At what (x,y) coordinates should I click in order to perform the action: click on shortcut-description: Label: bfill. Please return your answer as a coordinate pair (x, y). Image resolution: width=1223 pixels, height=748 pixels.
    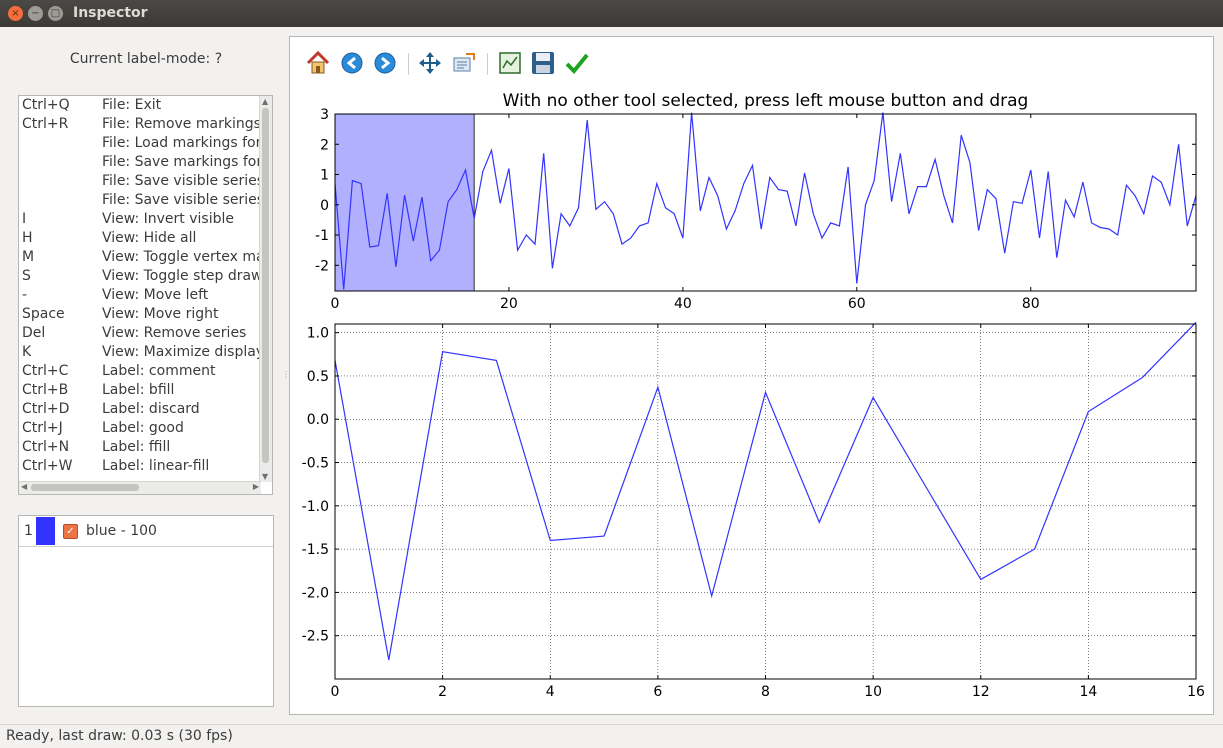
    Looking at the image, I should click on (138, 390).